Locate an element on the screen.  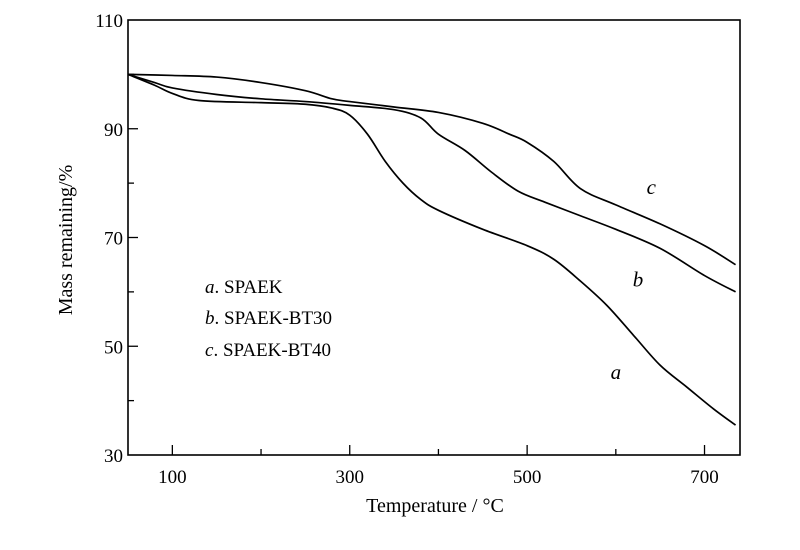
legend-key-a: a is located at coordinates (210, 287).